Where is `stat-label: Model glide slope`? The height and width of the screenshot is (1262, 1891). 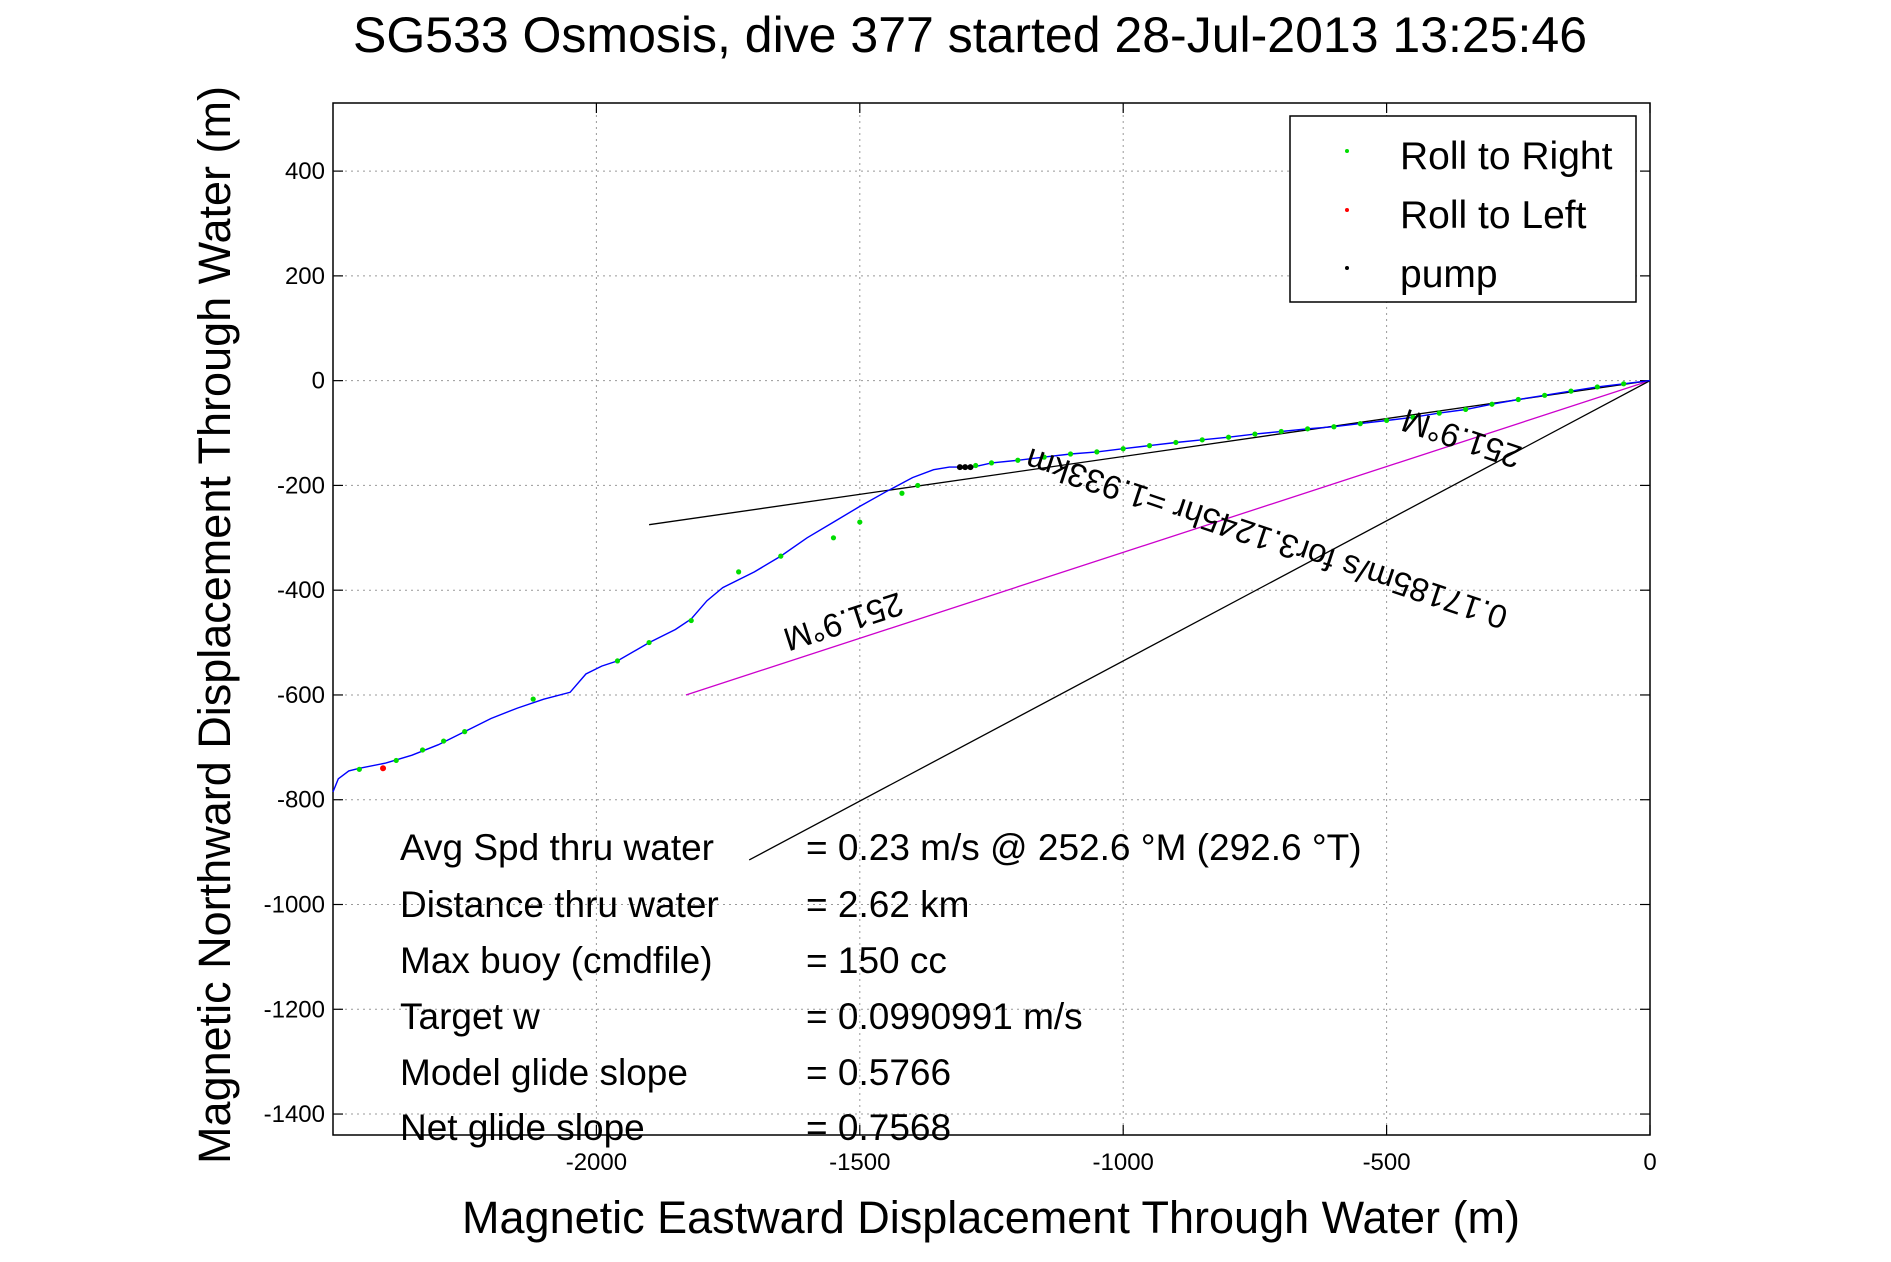 stat-label: Model glide slope is located at coordinates (544, 1072).